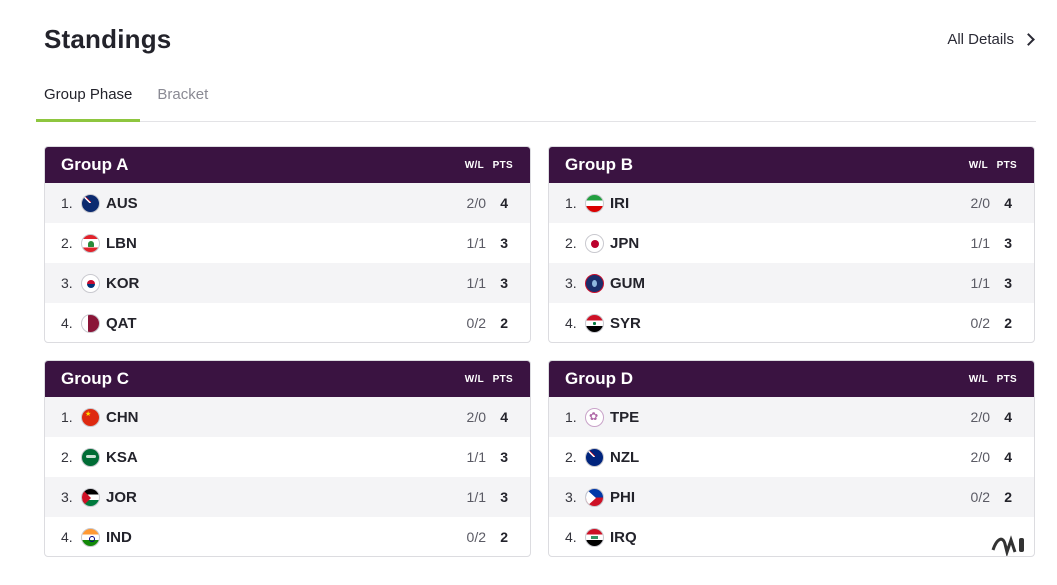  Describe the element at coordinates (594, 283) in the screenshot. I see `guam-flag-icon` at that location.